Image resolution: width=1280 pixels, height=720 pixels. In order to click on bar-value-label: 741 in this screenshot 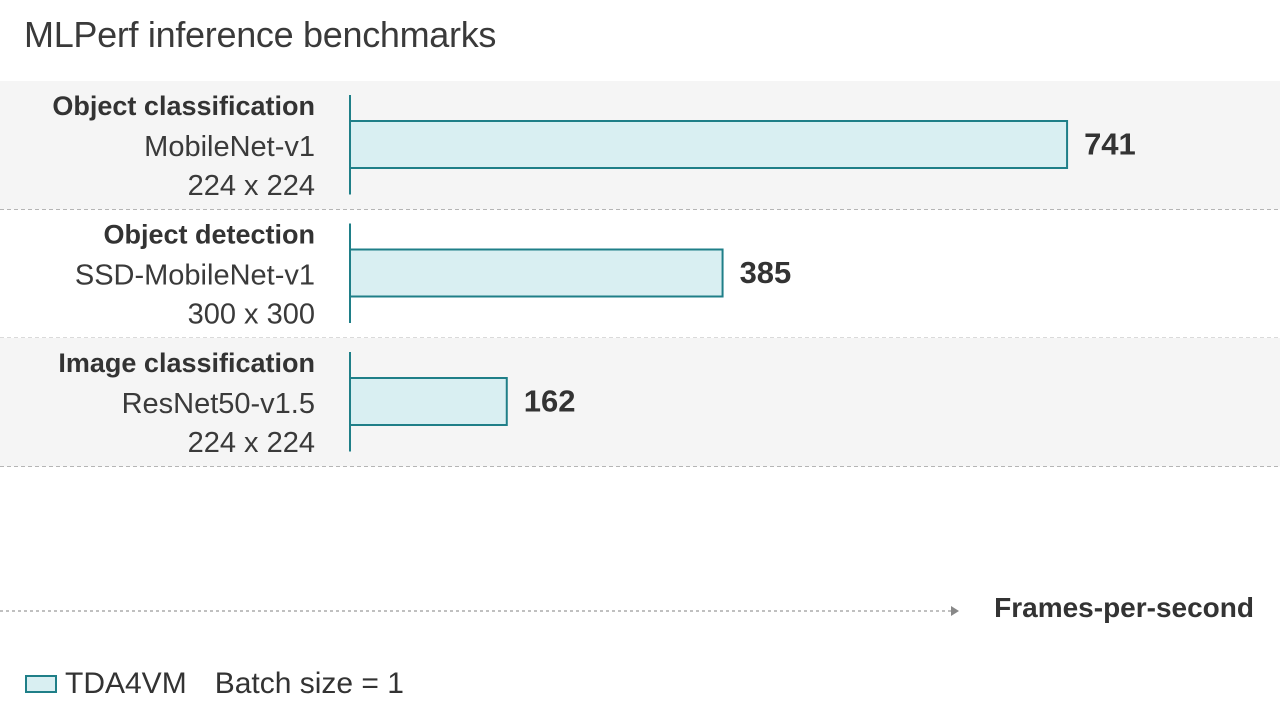, I will do `click(1110, 144)`.